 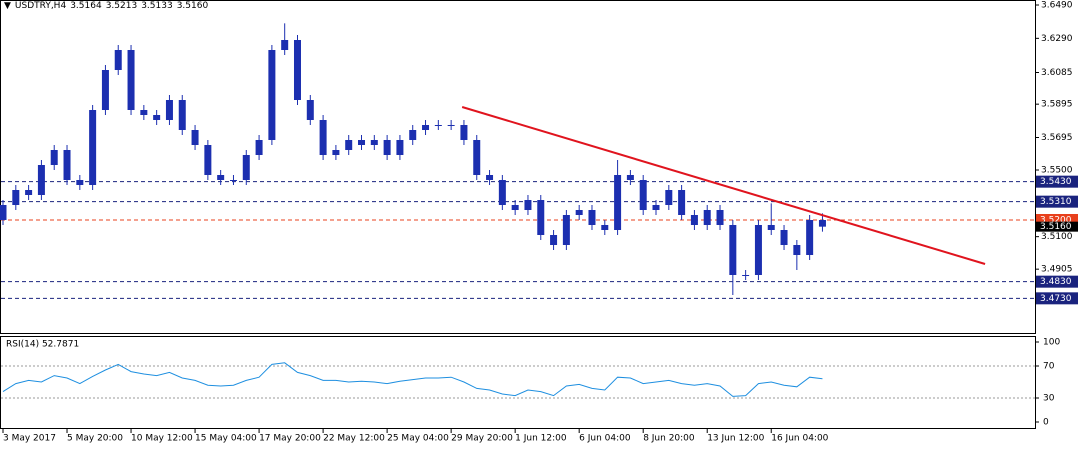 I want to click on symbol: USDTRY,H4, so click(x=40, y=6).